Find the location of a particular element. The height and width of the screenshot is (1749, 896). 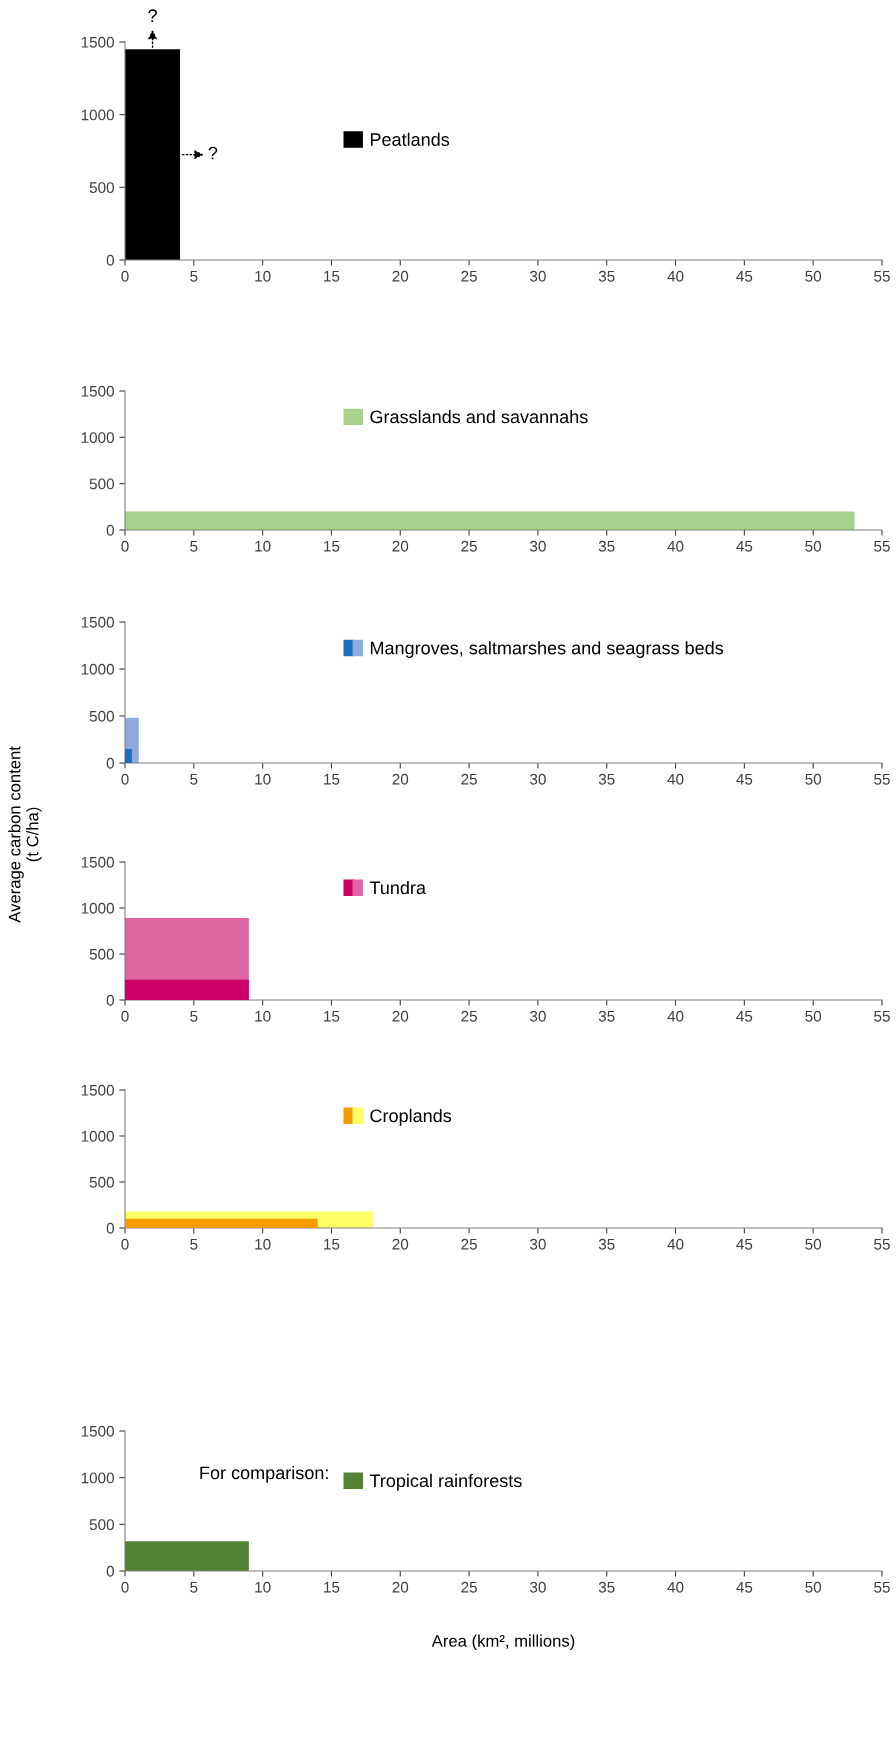

legend-label: Peatlands is located at coordinates (410, 139).